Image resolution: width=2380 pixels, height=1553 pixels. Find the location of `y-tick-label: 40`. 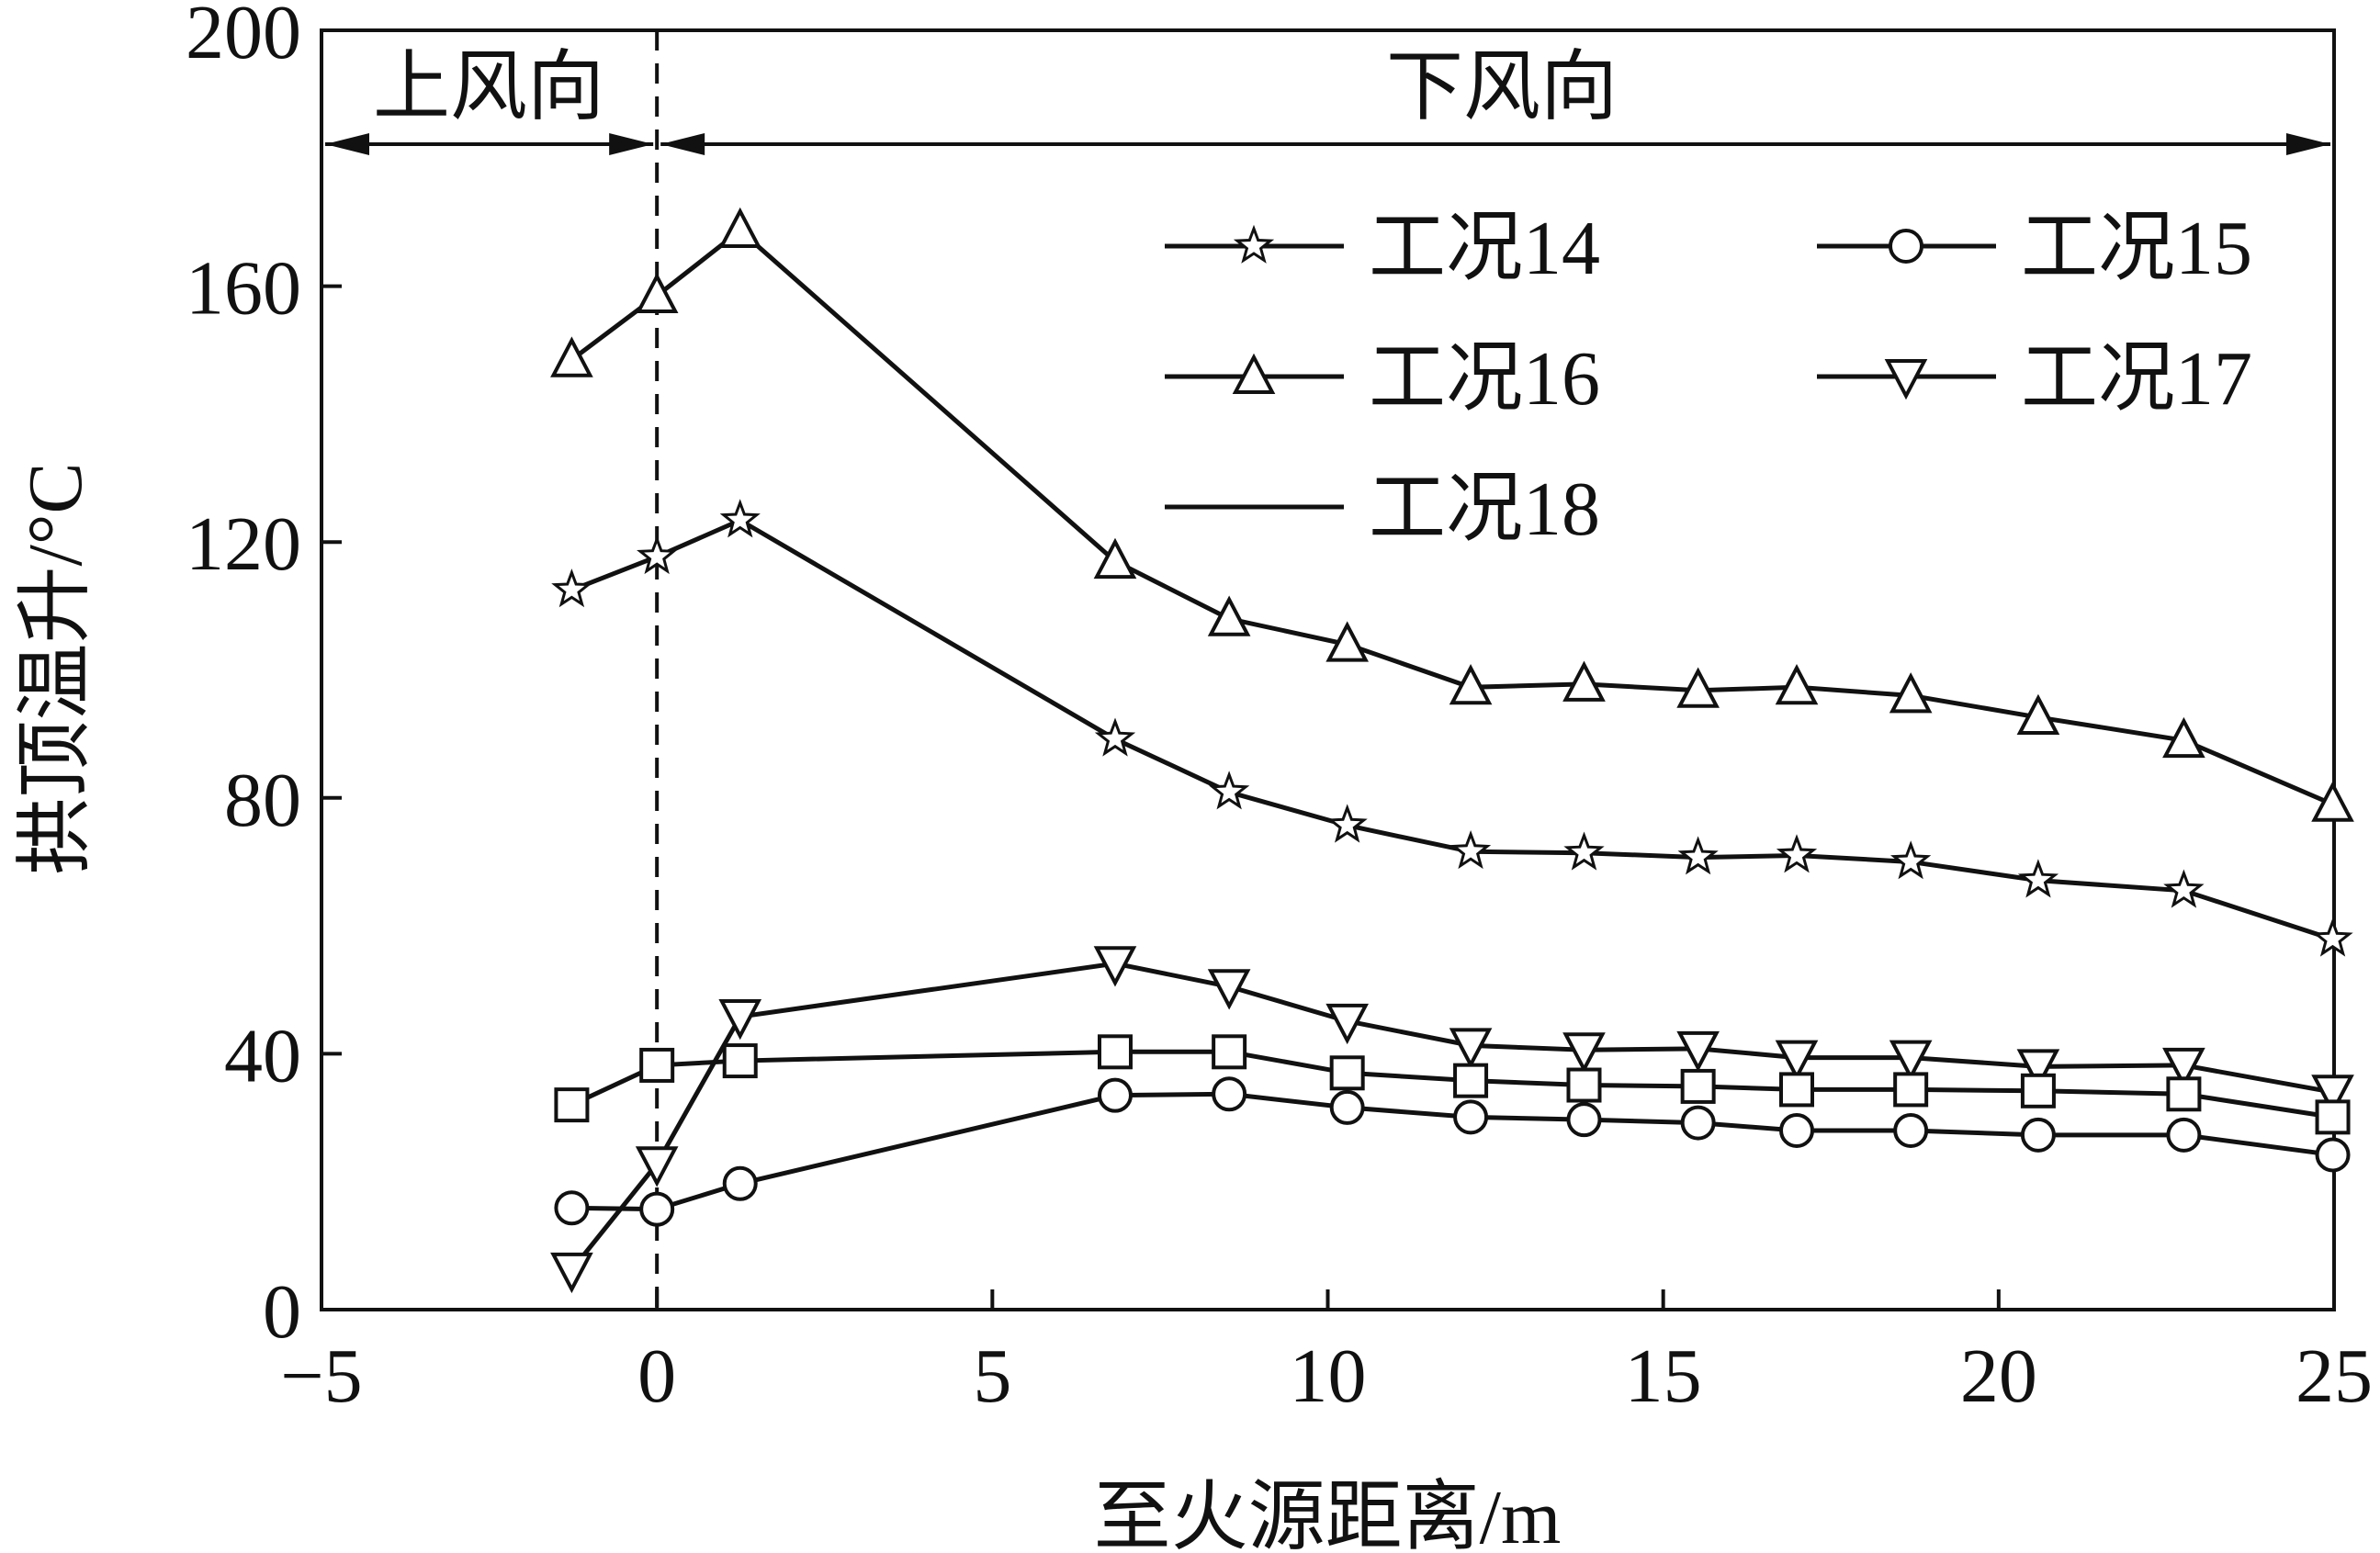

y-tick-label: 40 is located at coordinates (262, 1055).